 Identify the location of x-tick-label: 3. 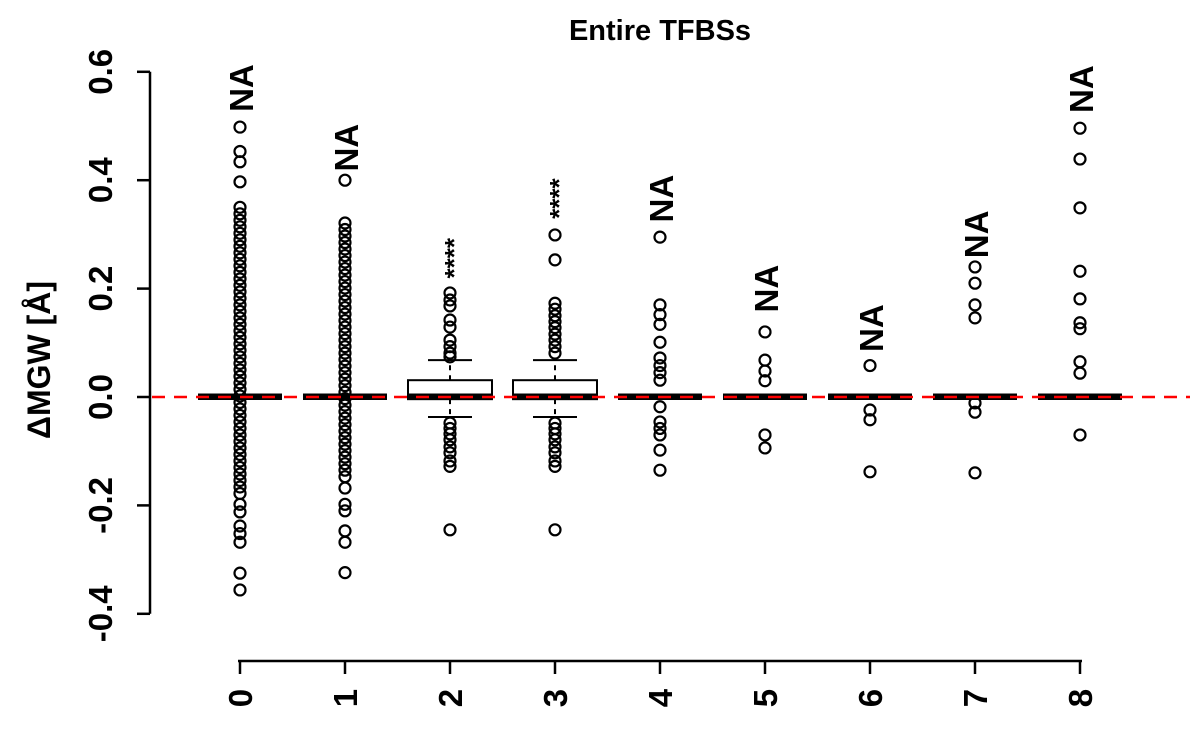
(555, 698).